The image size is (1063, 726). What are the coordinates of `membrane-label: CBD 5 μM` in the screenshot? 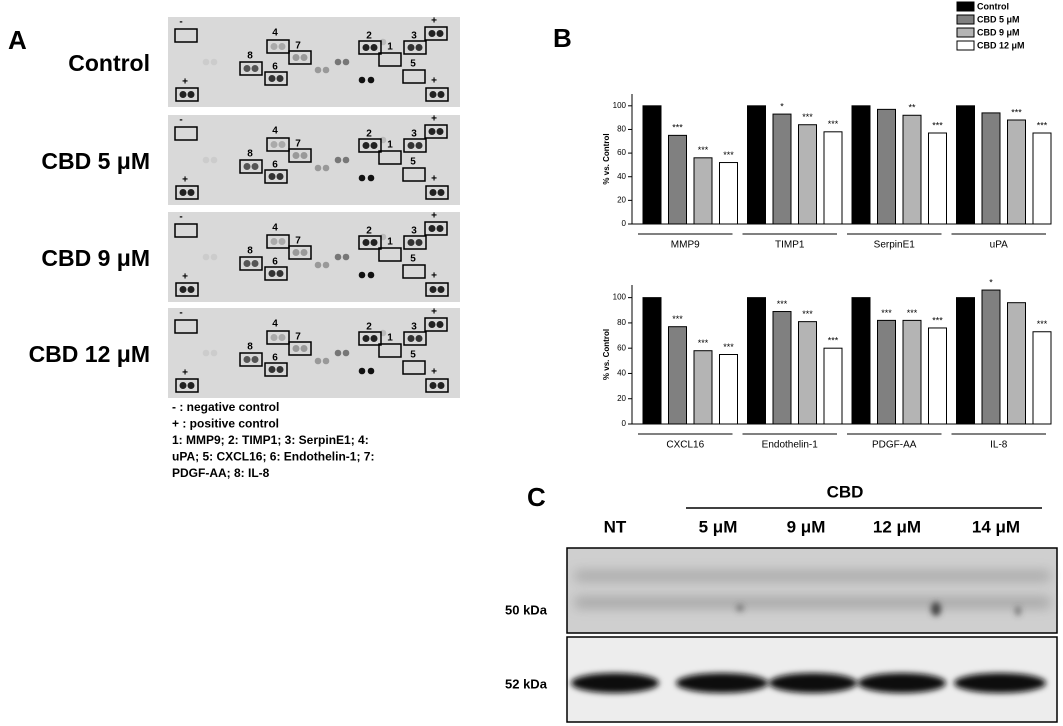 It's located at (95, 161).